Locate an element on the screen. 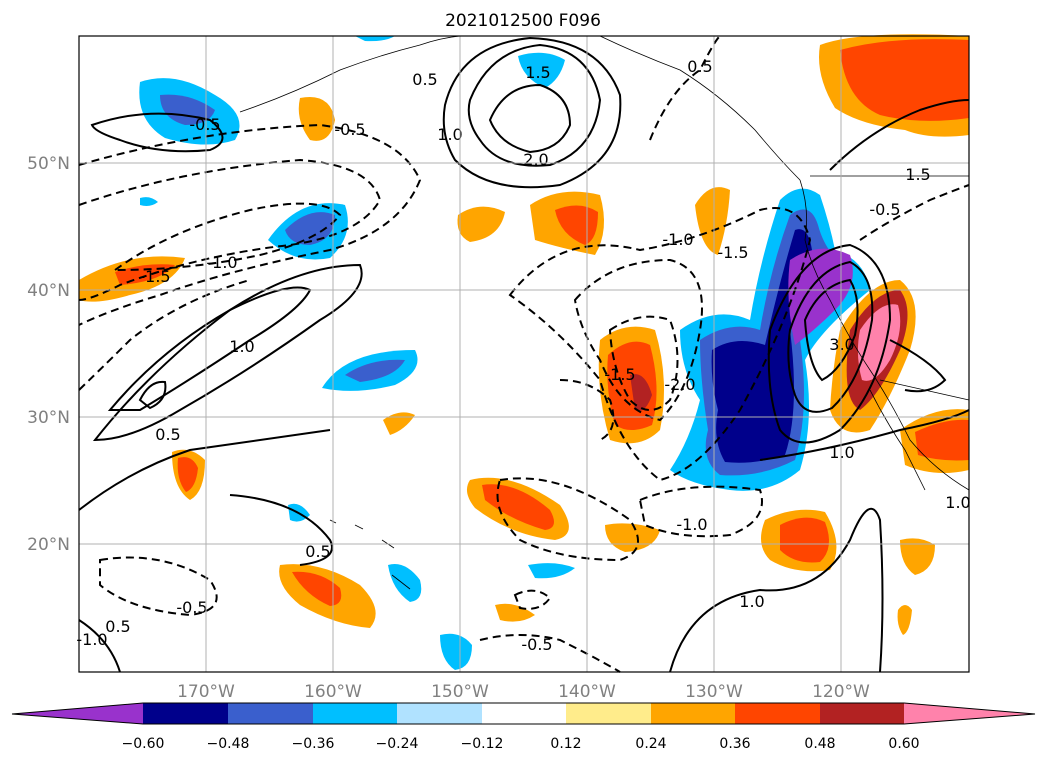 The height and width of the screenshot is (763, 1047). colorbar-tick: 0.36 is located at coordinates (734, 744).